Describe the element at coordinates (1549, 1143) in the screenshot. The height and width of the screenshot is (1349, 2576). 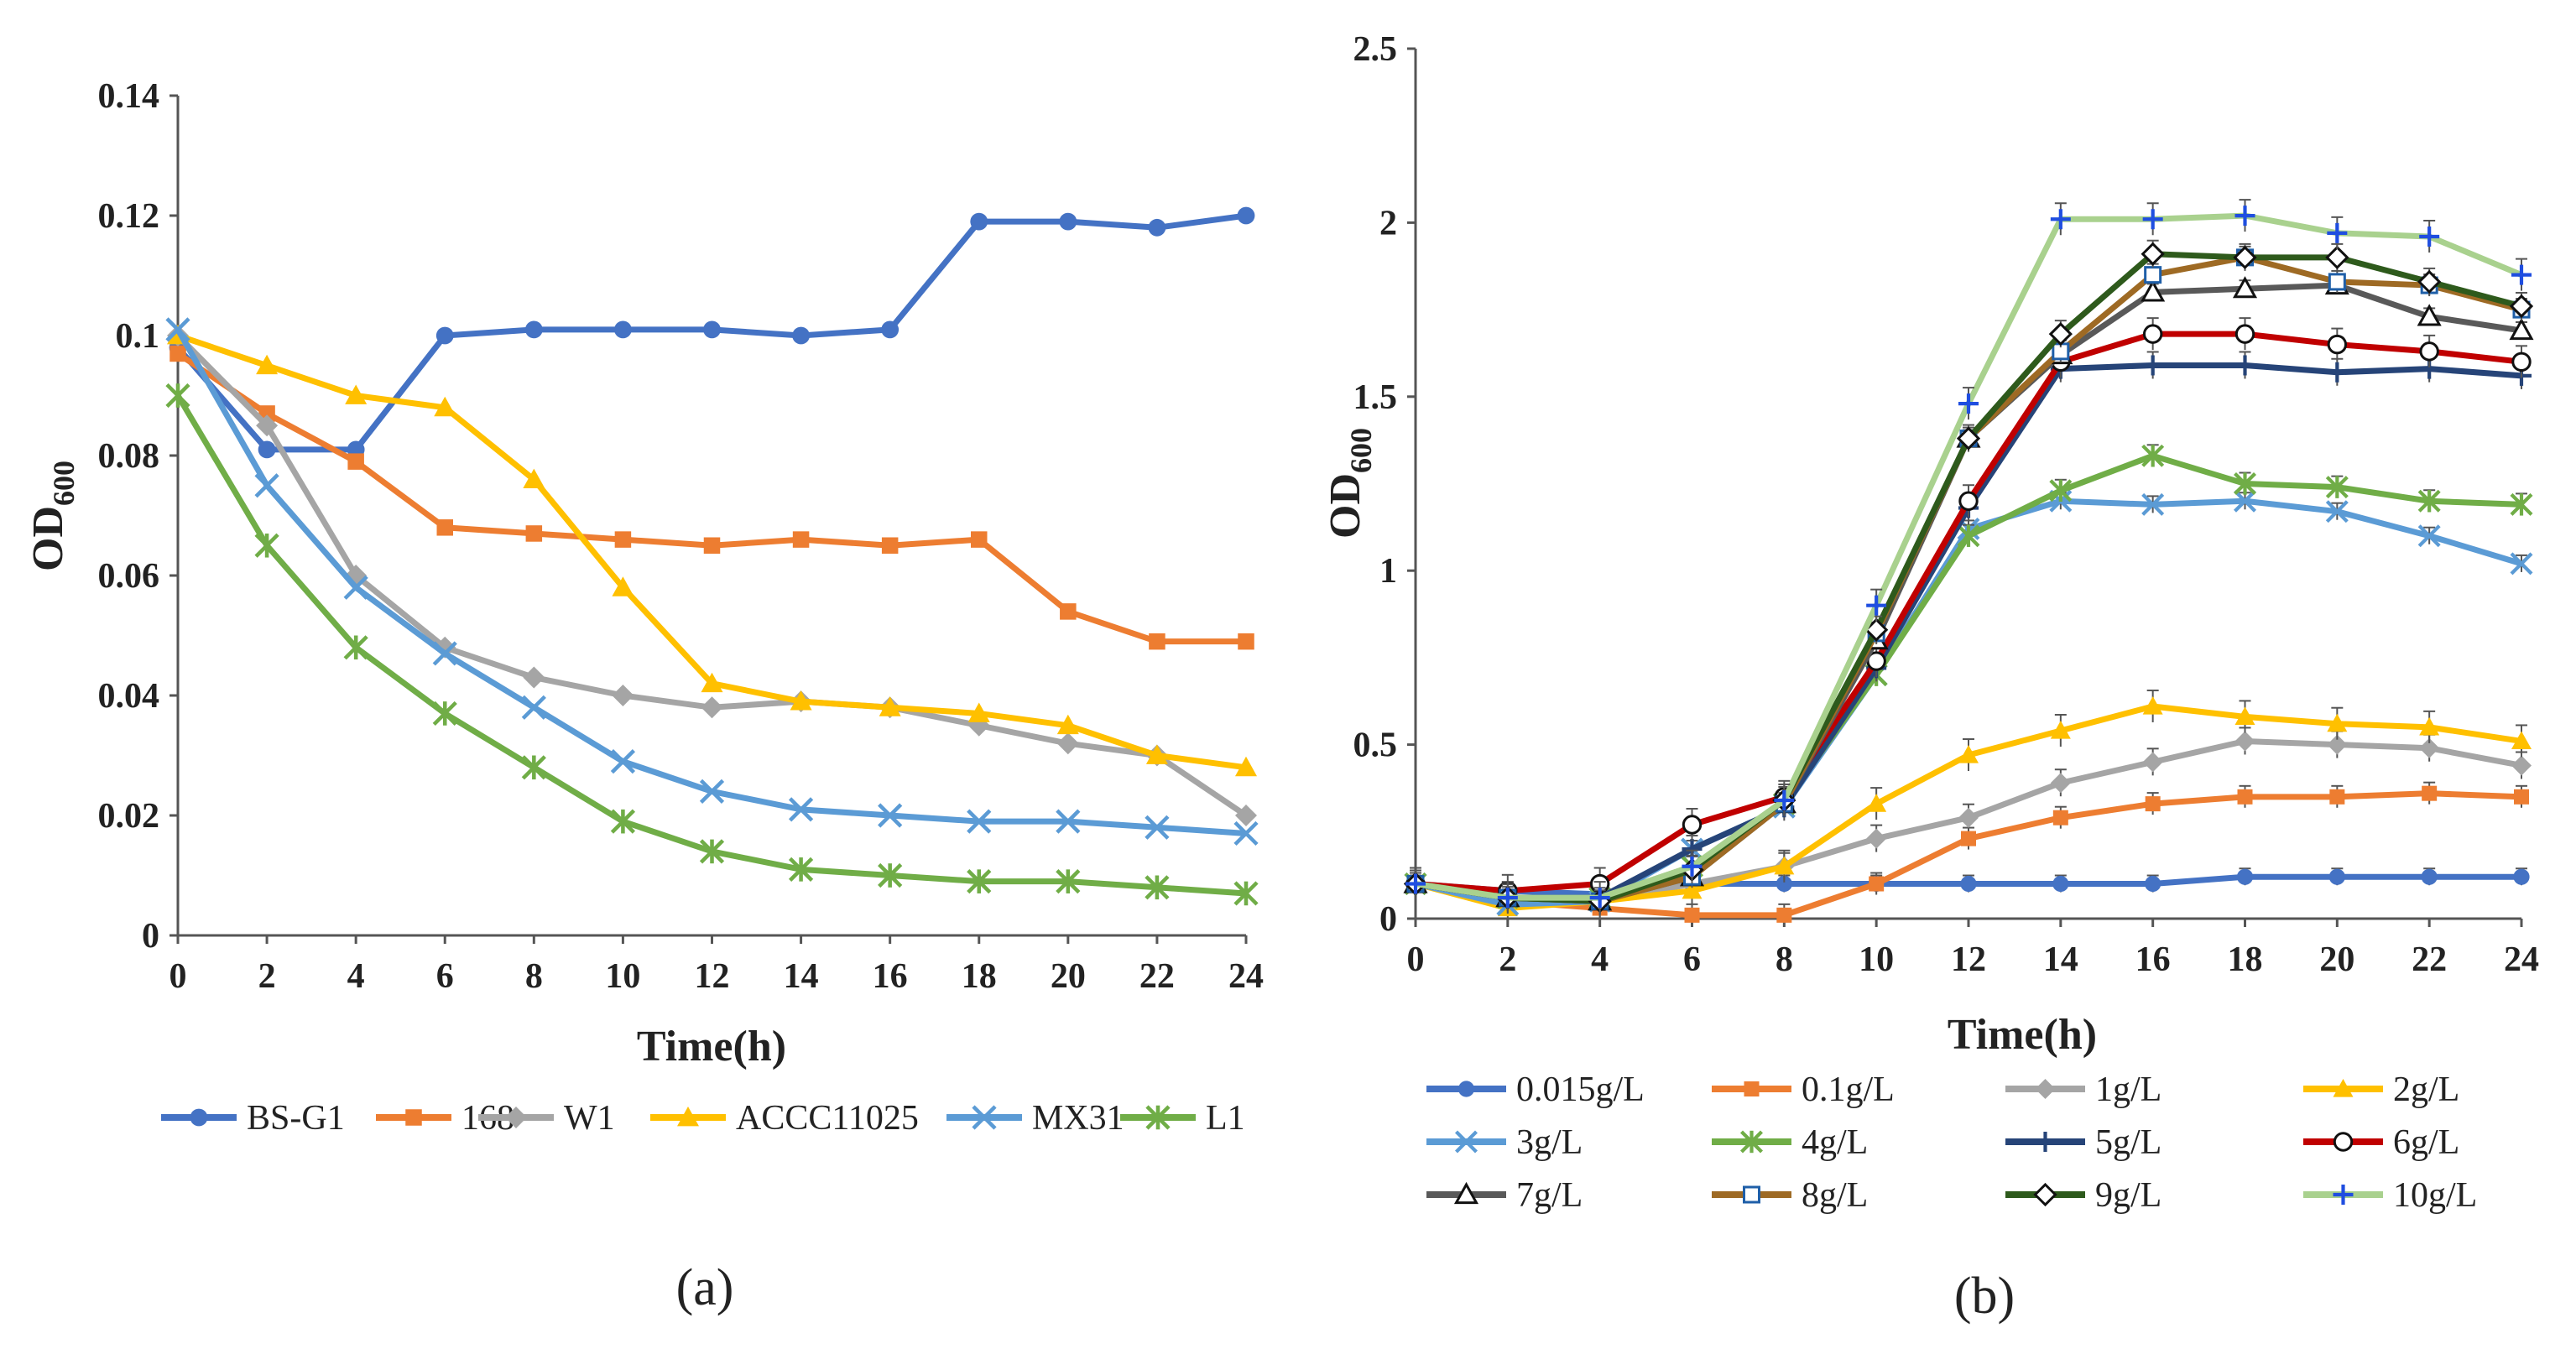
I see `legend-label: 3g/L` at that location.